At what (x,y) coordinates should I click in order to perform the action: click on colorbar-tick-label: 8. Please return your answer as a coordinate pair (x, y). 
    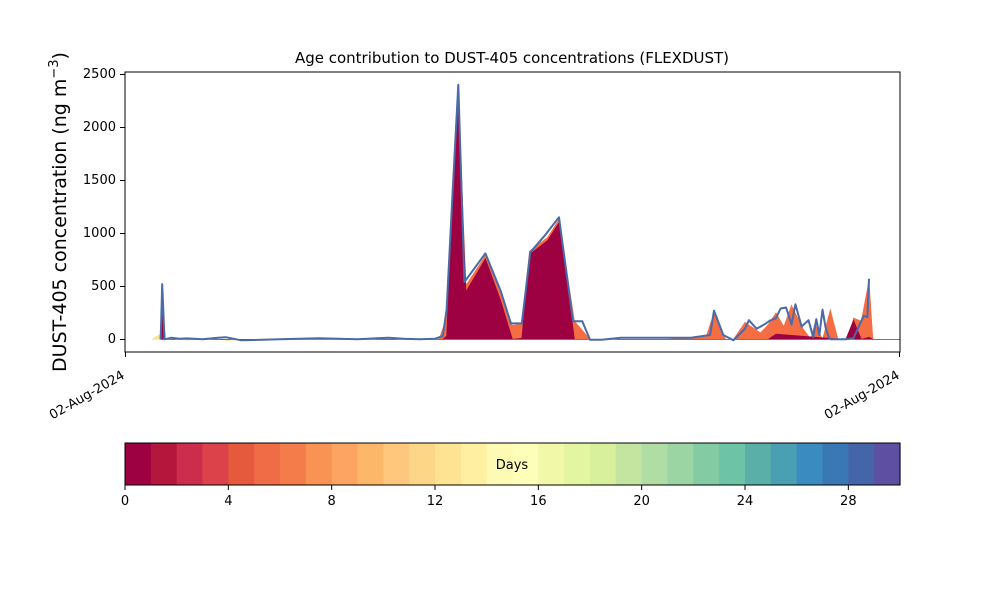
    Looking at the image, I should click on (332, 501).